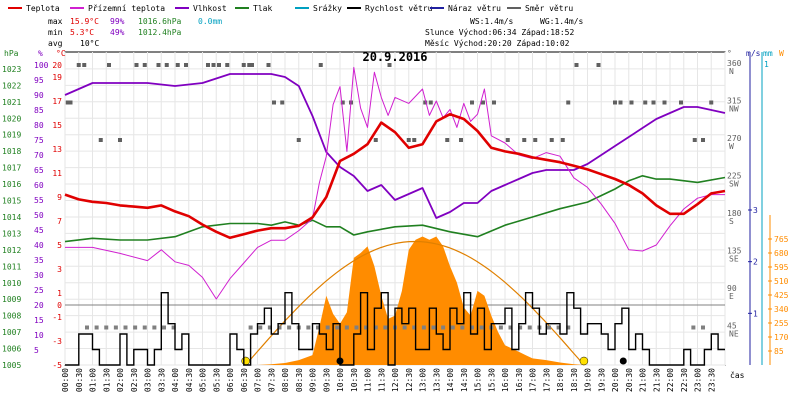  I want to click on direction-tick: 135, so click(734, 251).